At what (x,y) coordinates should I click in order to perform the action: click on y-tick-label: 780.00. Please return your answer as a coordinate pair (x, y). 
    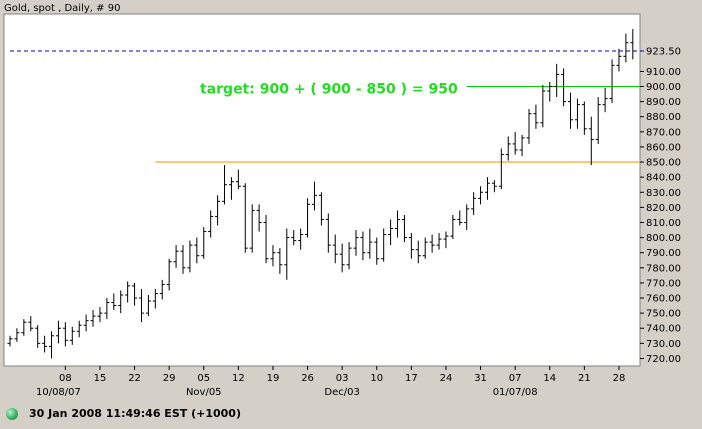
    Looking at the image, I should click on (663, 268).